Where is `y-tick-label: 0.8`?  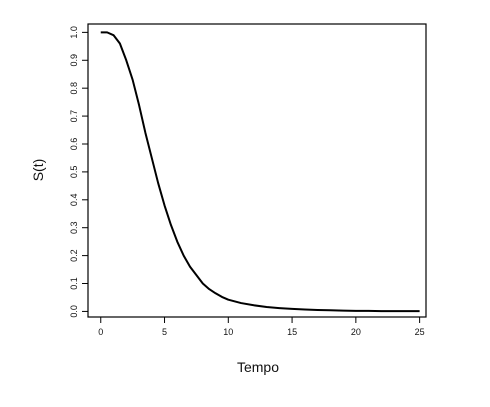 y-tick-label: 0.8 is located at coordinates (74, 88).